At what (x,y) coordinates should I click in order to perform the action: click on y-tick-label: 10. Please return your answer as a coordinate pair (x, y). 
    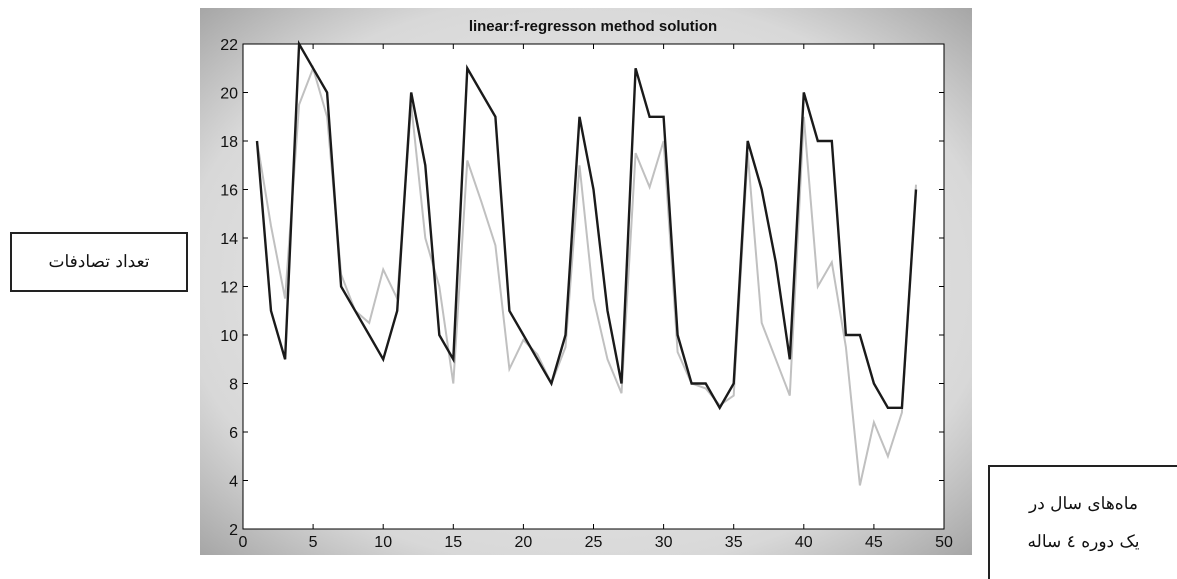
    Looking at the image, I should click on (229, 336).